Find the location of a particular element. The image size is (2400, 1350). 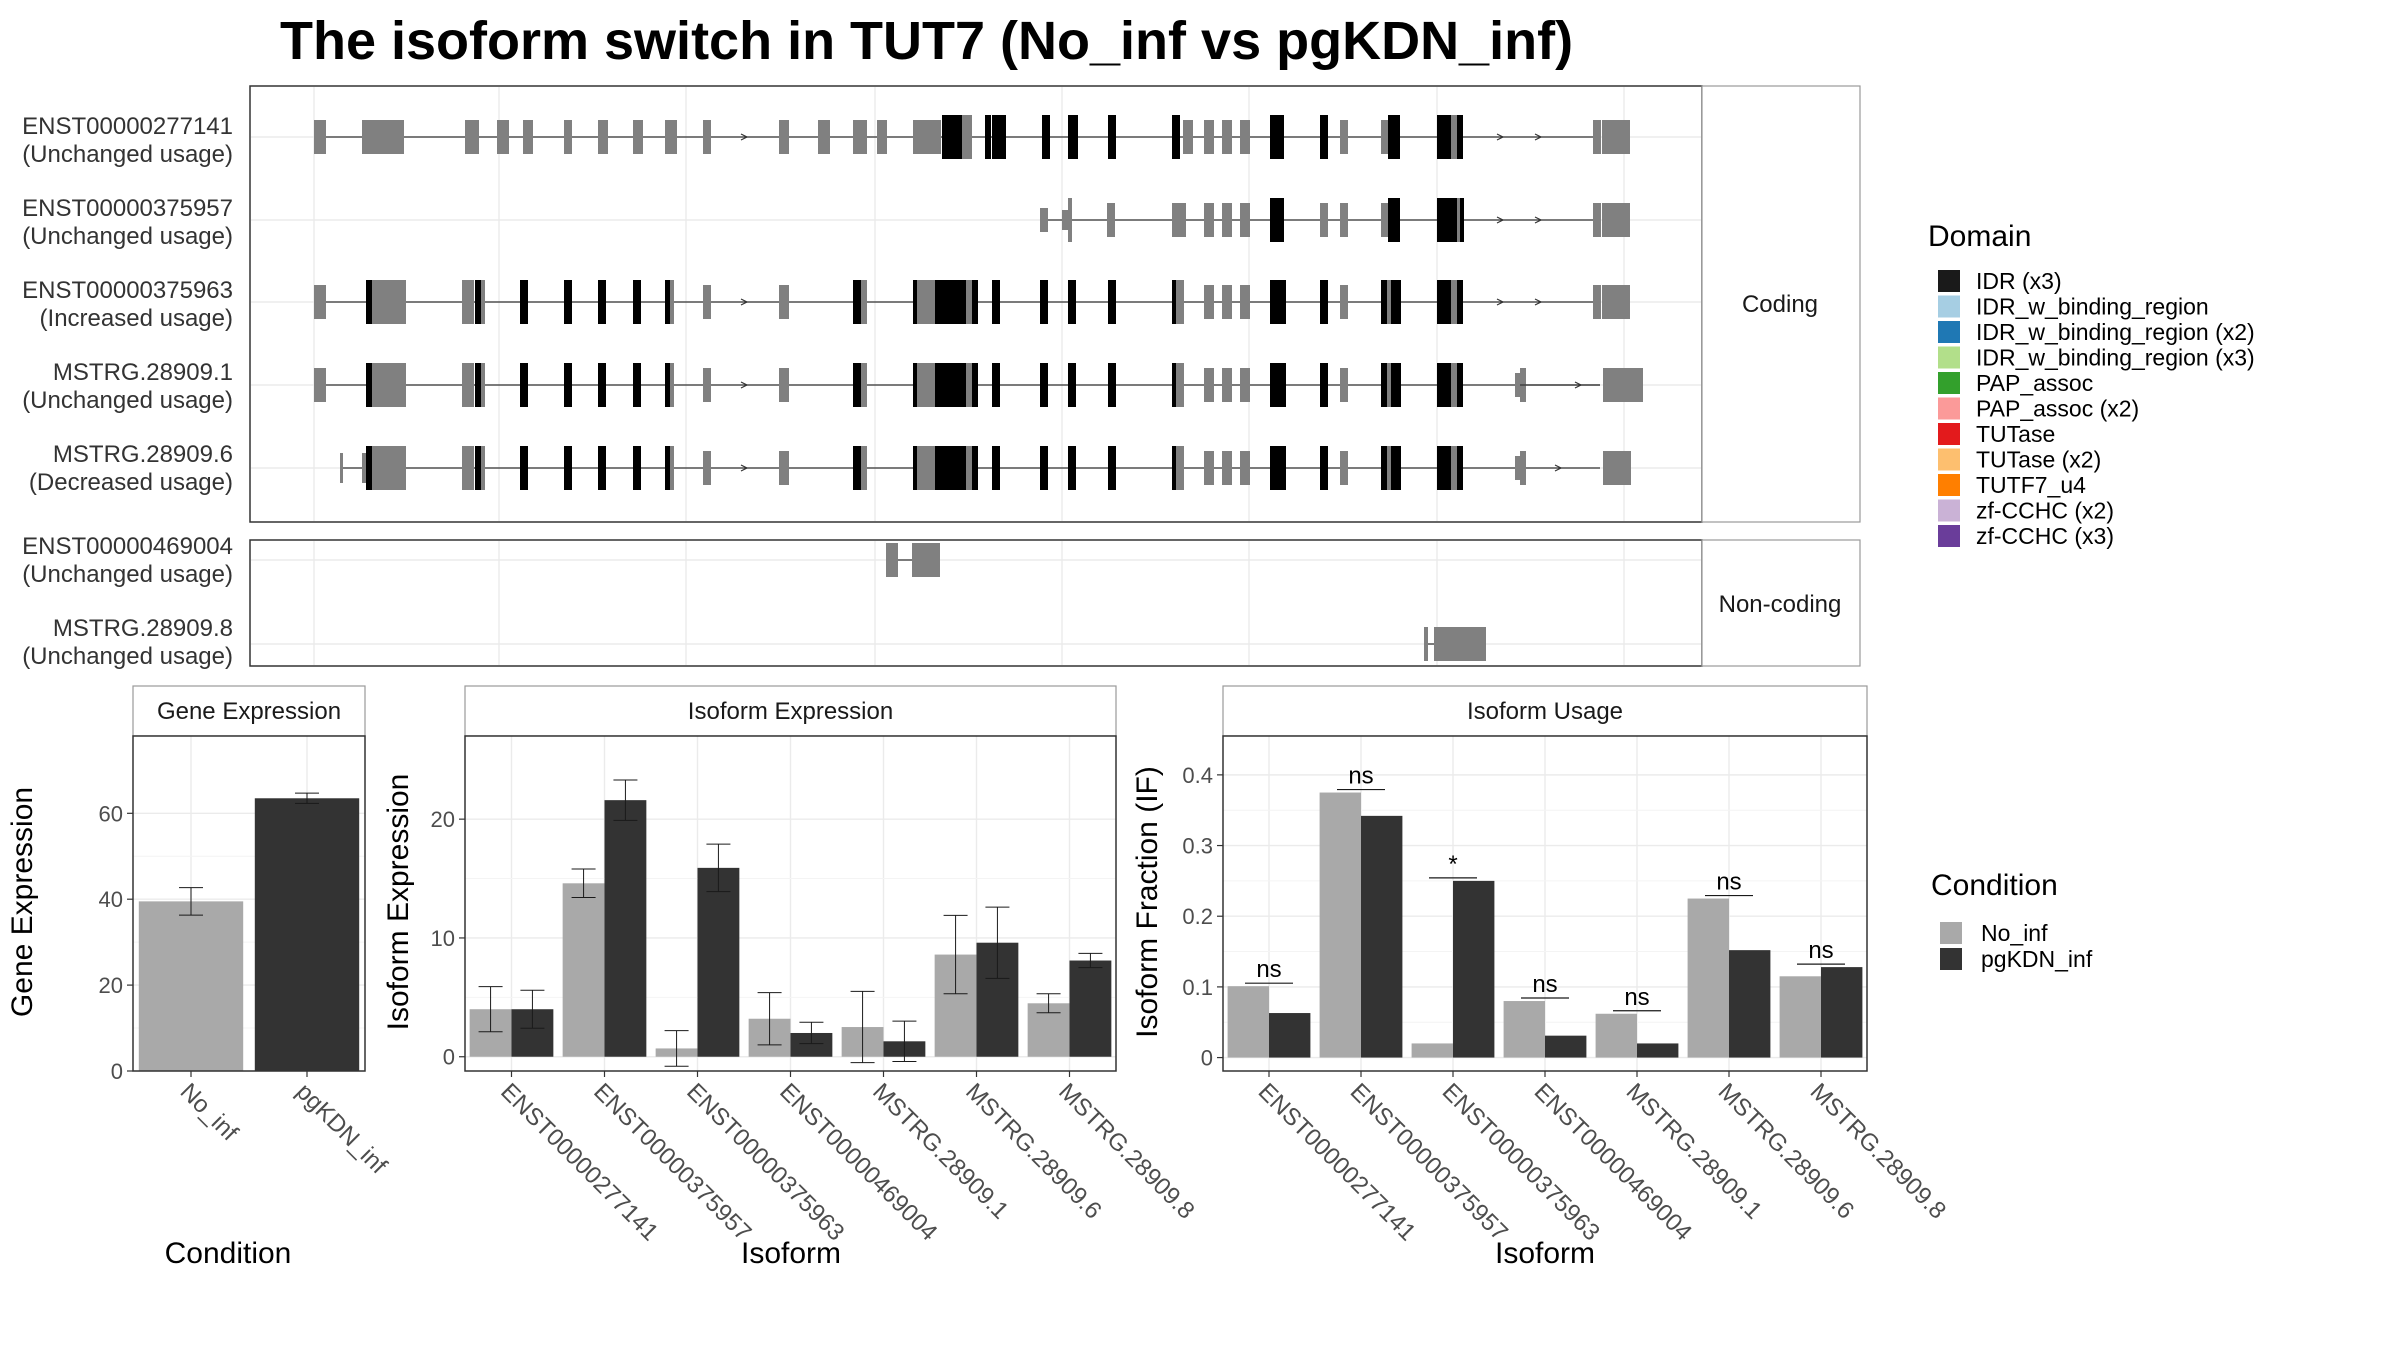

coding-strip is located at coordinates (1781, 304).